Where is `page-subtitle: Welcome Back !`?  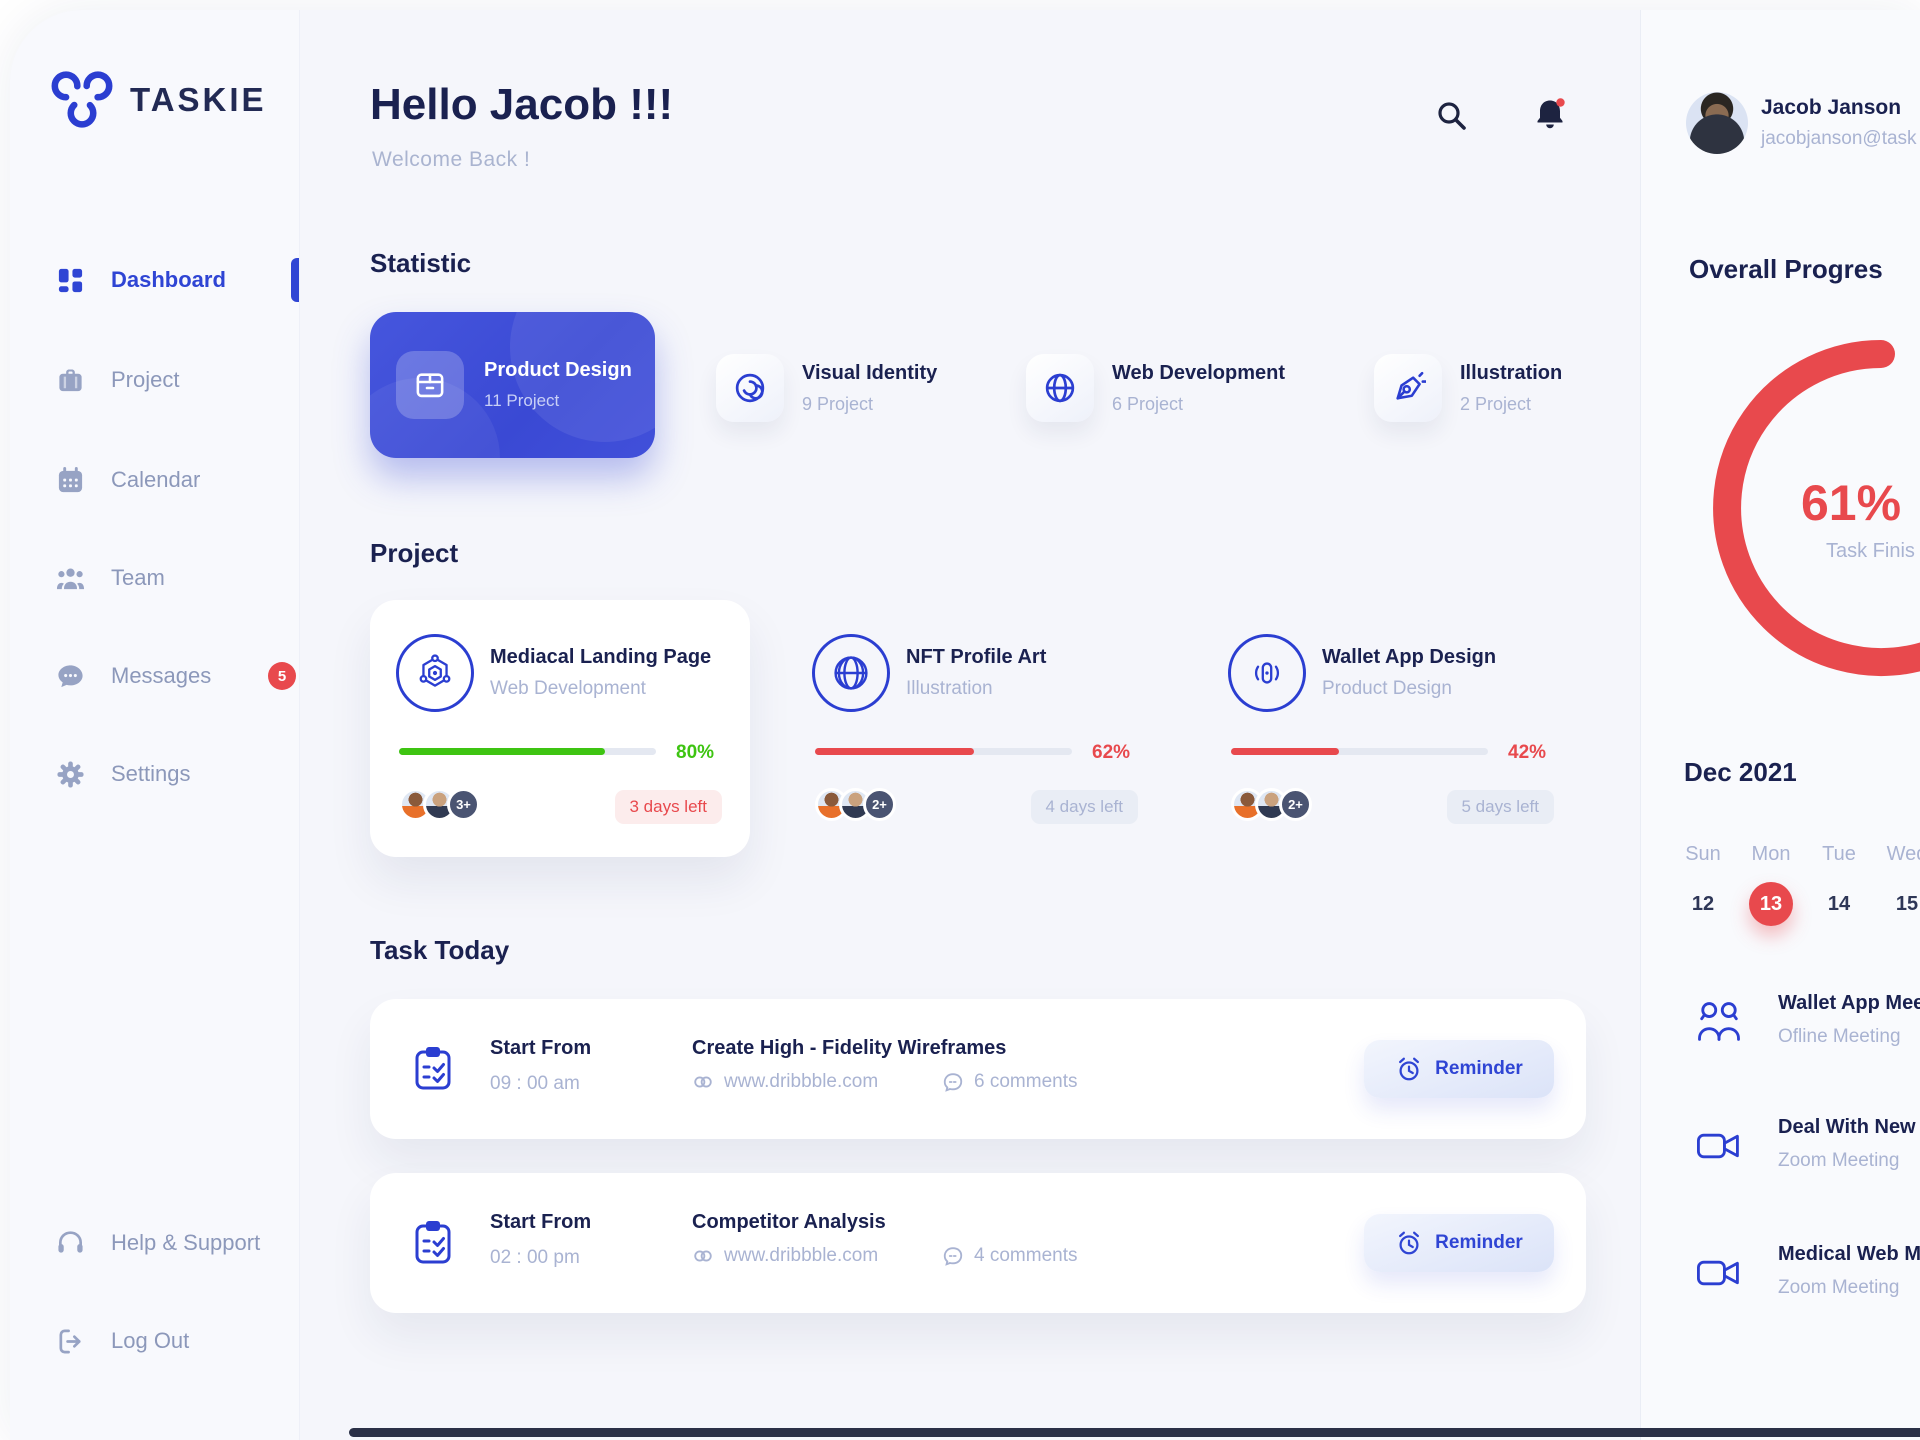 page-subtitle: Welcome Back ! is located at coordinates (451, 159).